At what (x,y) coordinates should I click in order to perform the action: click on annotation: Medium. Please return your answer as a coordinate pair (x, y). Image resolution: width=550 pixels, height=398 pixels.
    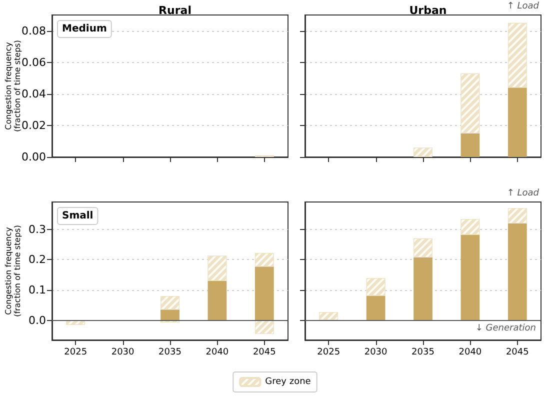
    Looking at the image, I should click on (84, 29).